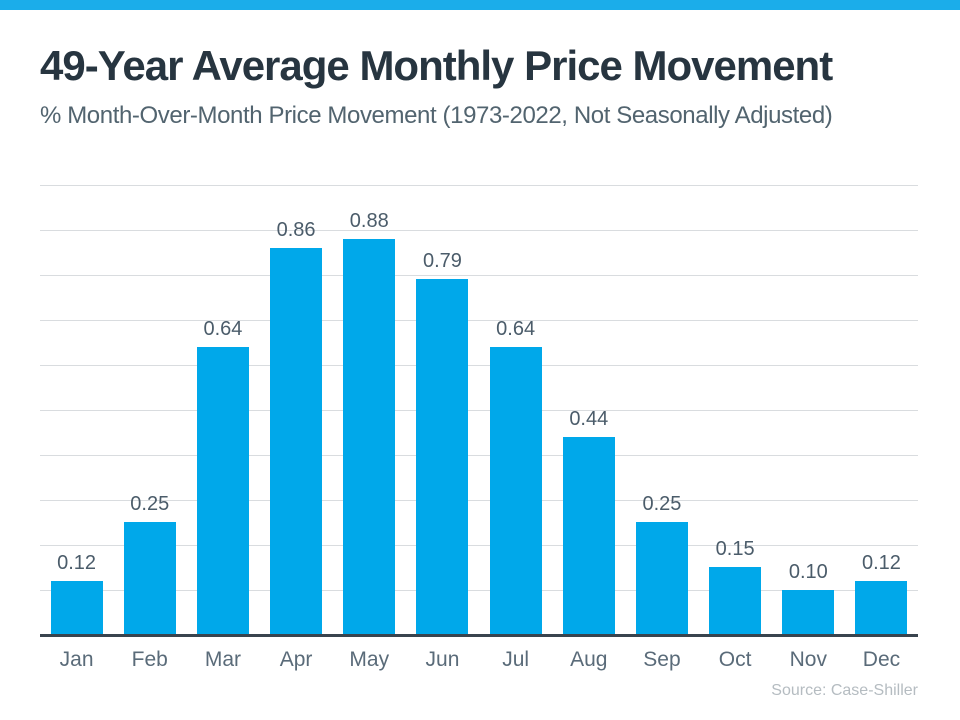 The image size is (960, 720). I want to click on x-tick-label: Jun, so click(442, 659).